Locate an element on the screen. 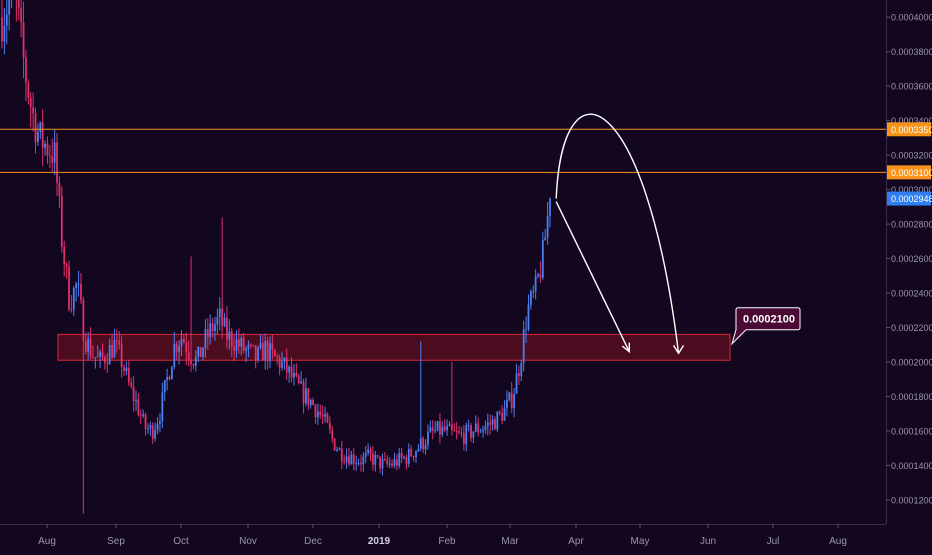  projection-arrow-line is located at coordinates (592, 276).